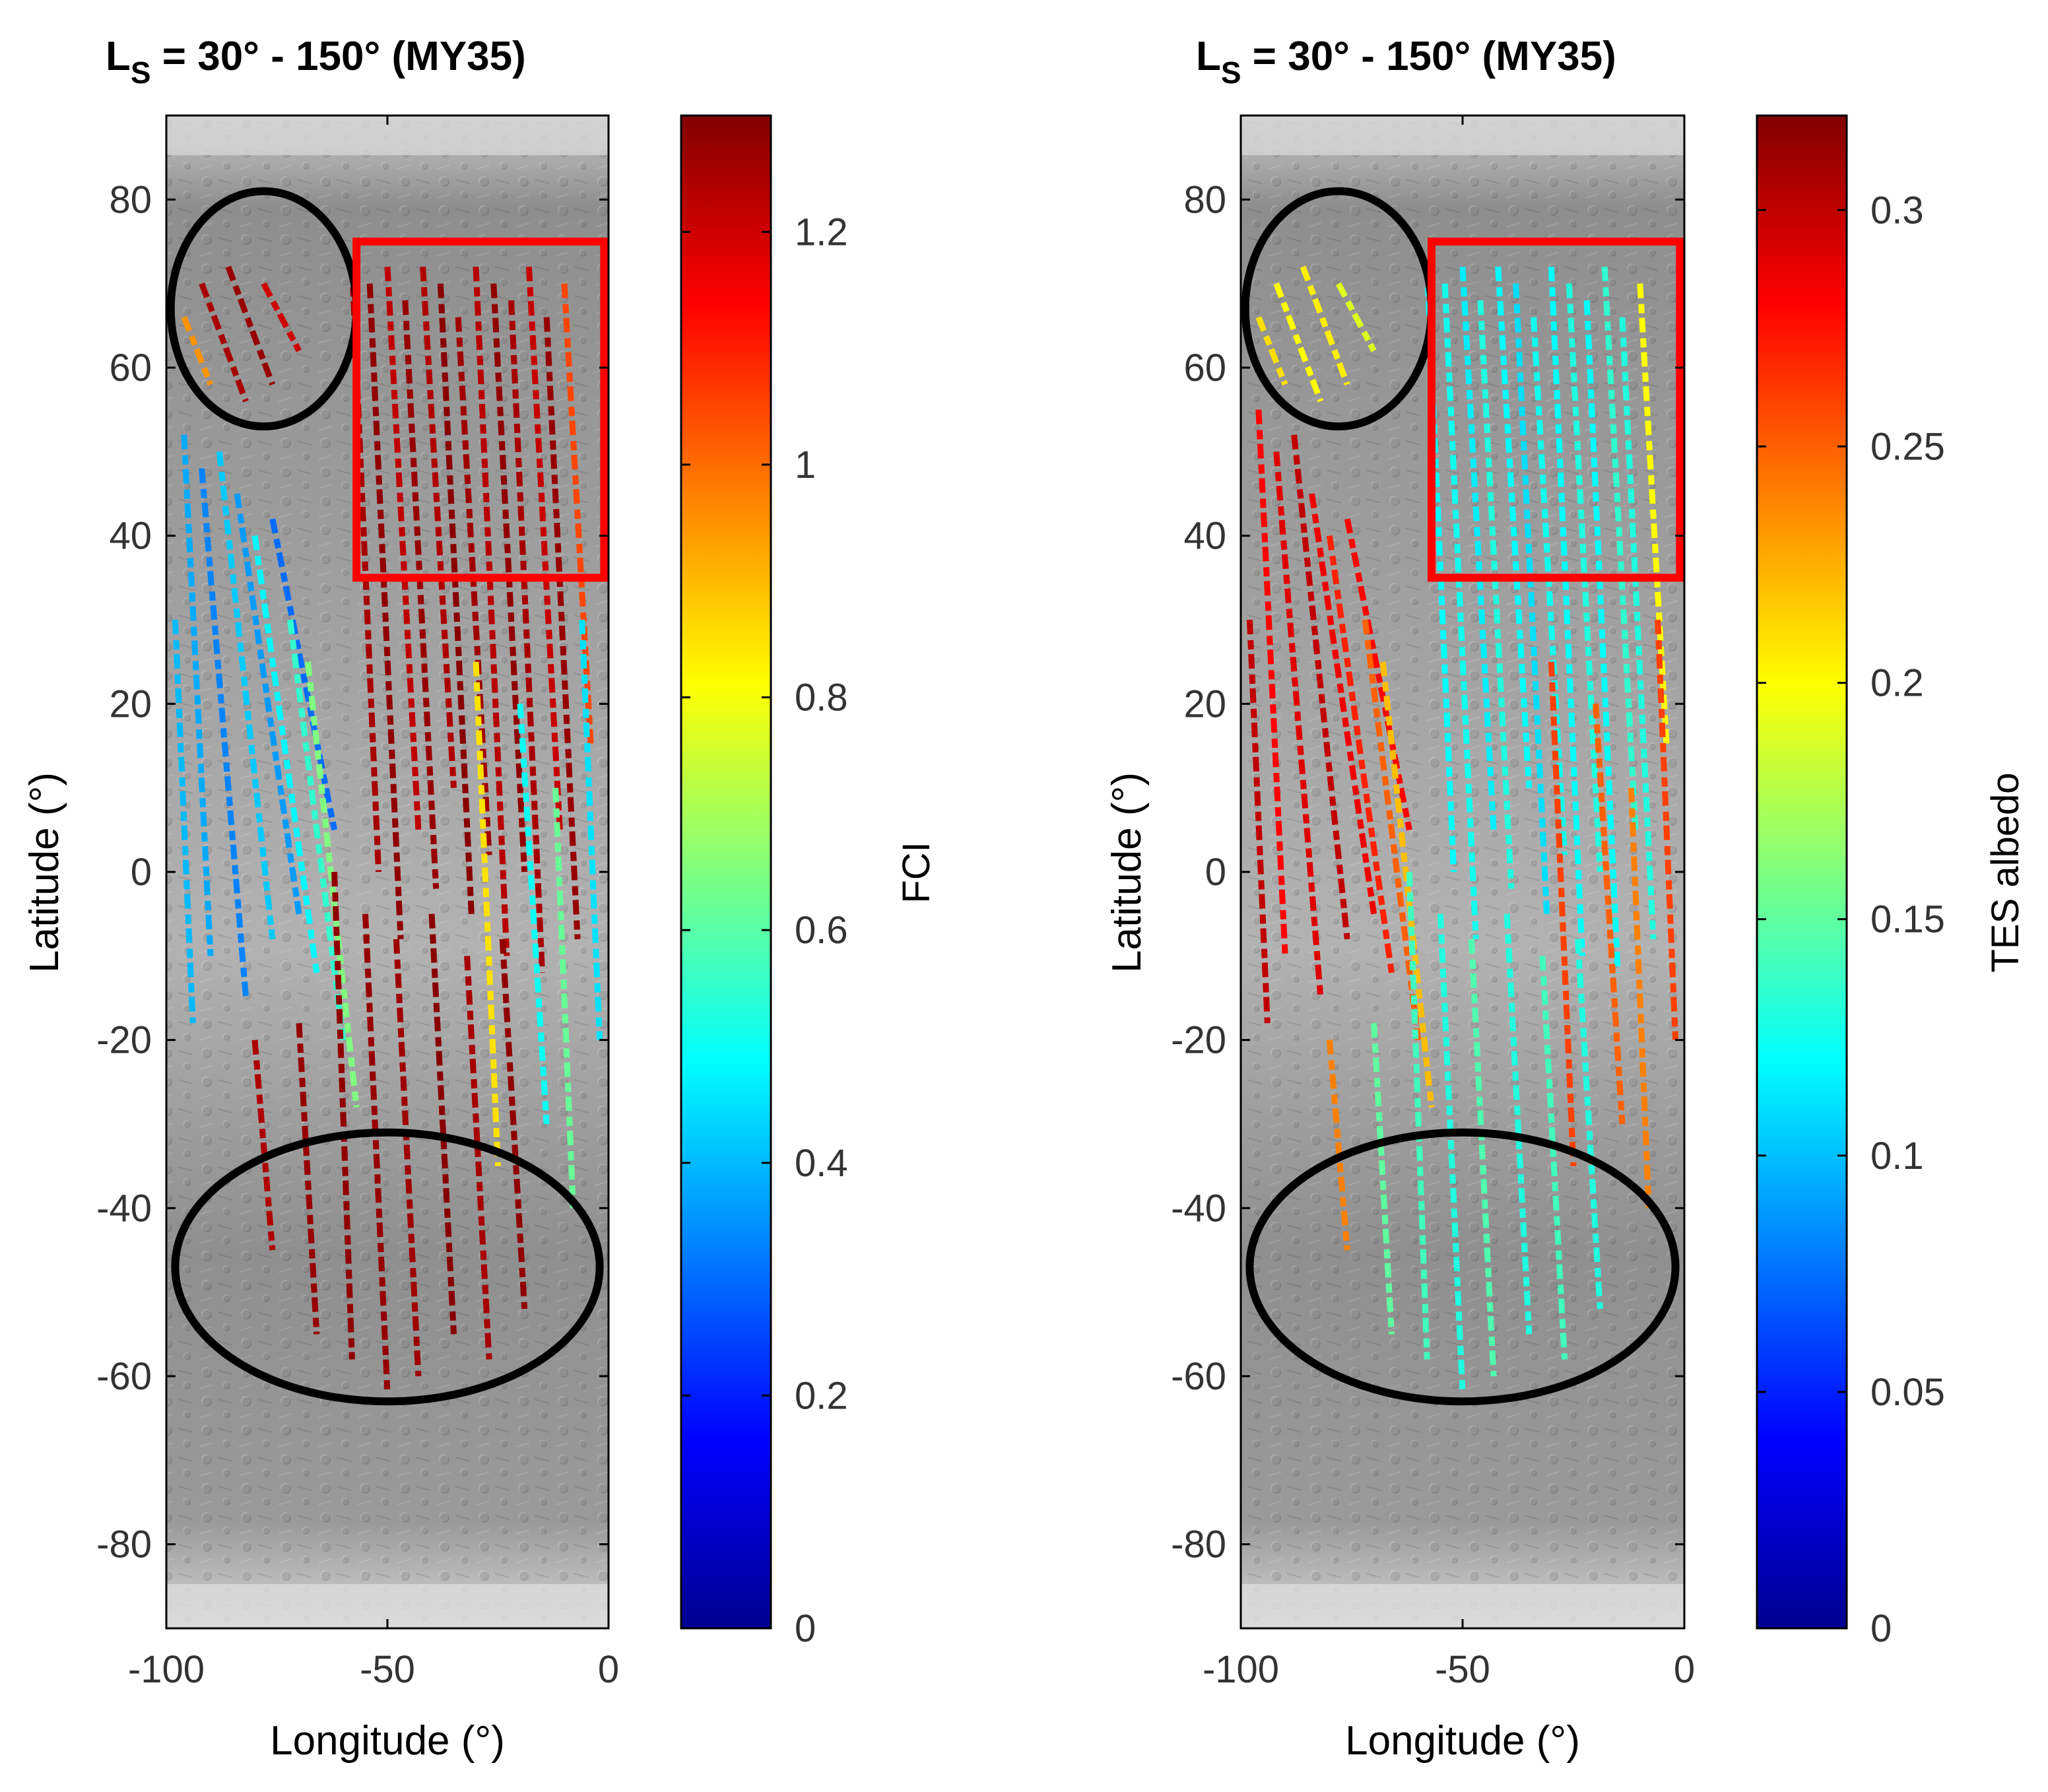 This screenshot has height=1792, width=2048. I want to click on colorbar-tick-label: 1.2, so click(822, 232).